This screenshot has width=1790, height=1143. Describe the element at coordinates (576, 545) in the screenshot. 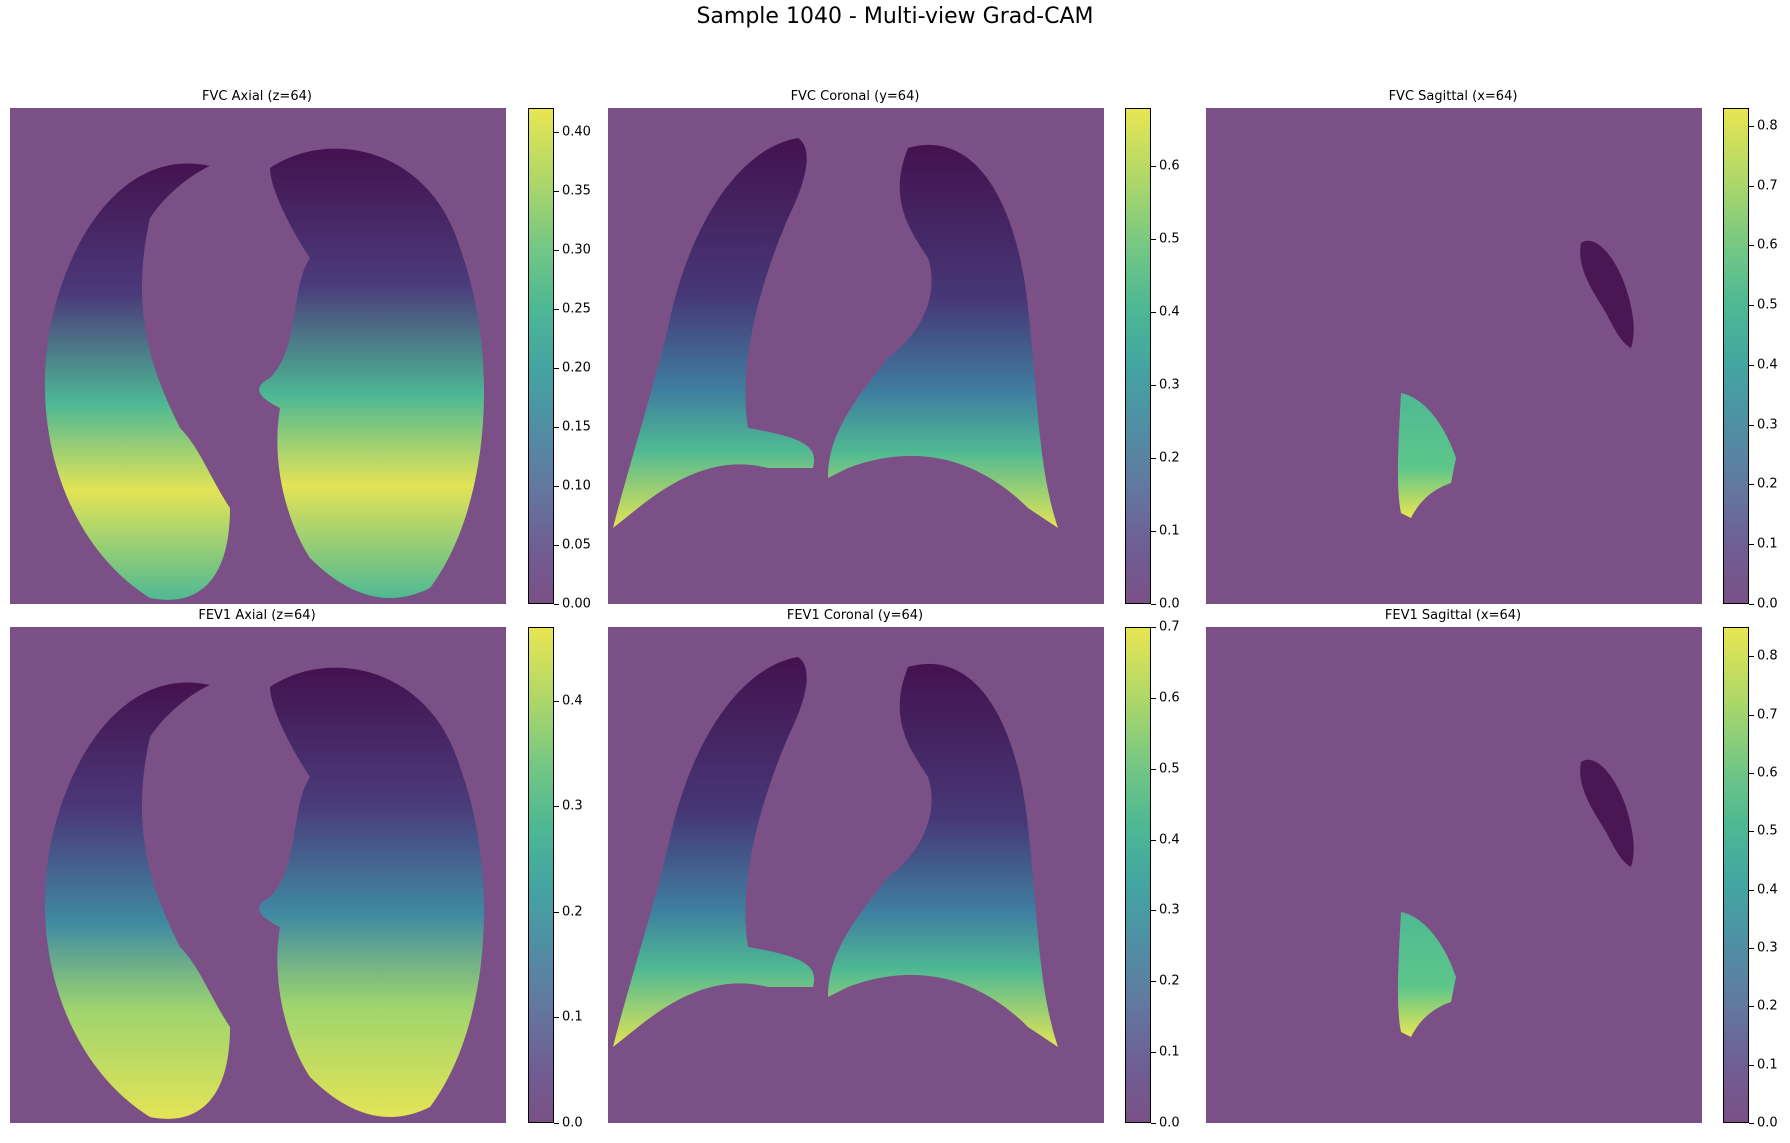

I see `colorbar-tick-label: 0.05` at that location.